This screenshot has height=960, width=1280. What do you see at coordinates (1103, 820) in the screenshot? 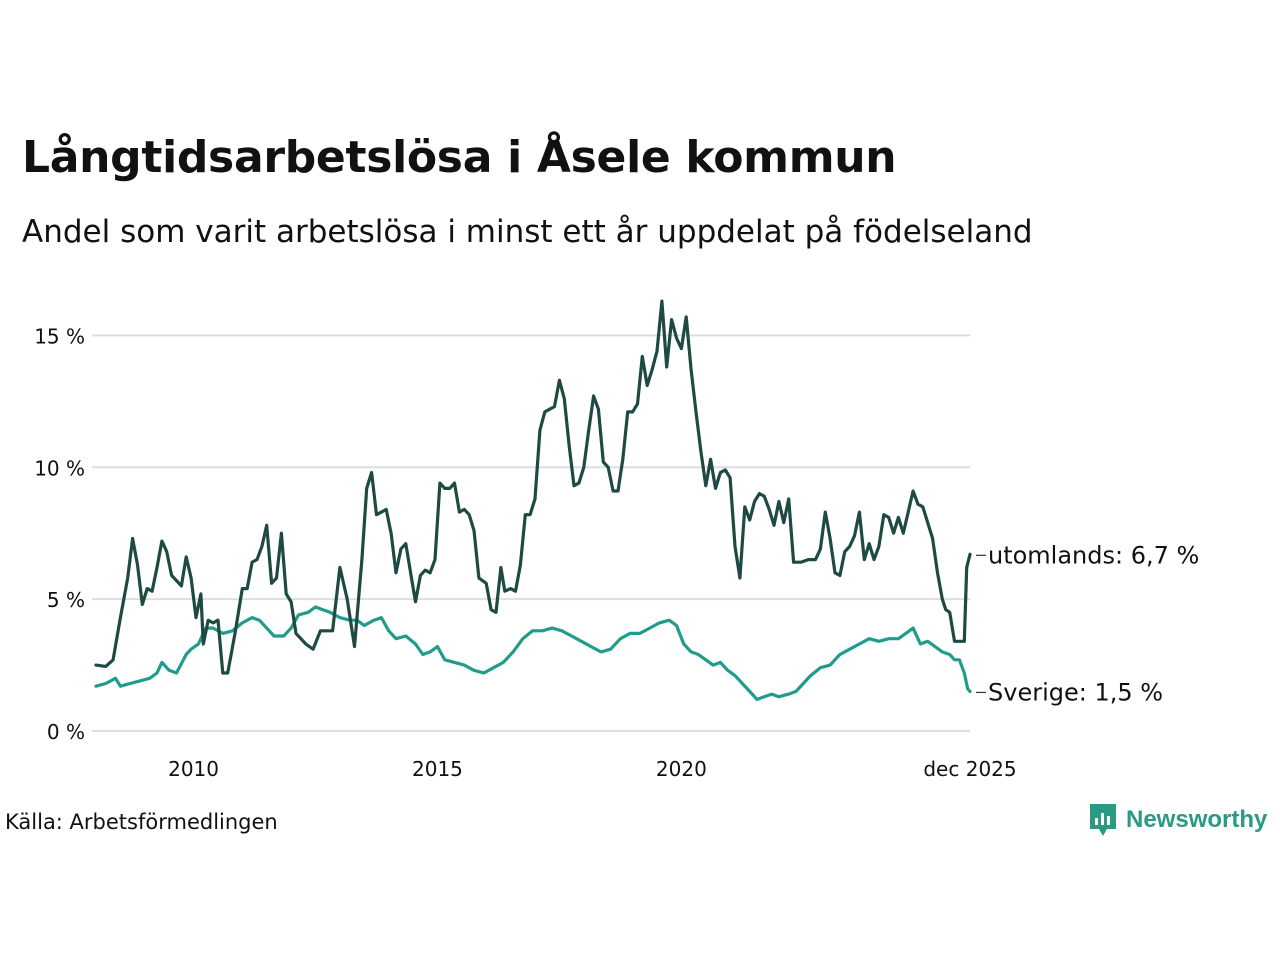
I see `newsworthy-icon` at bounding box center [1103, 820].